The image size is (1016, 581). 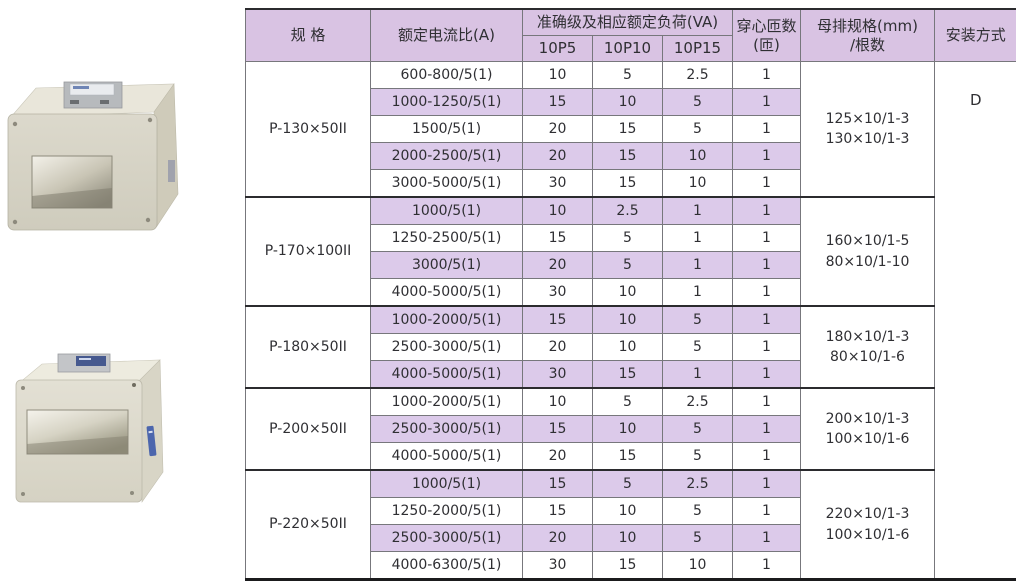 I want to click on ct-top-illustration, so click(x=95, y=155).